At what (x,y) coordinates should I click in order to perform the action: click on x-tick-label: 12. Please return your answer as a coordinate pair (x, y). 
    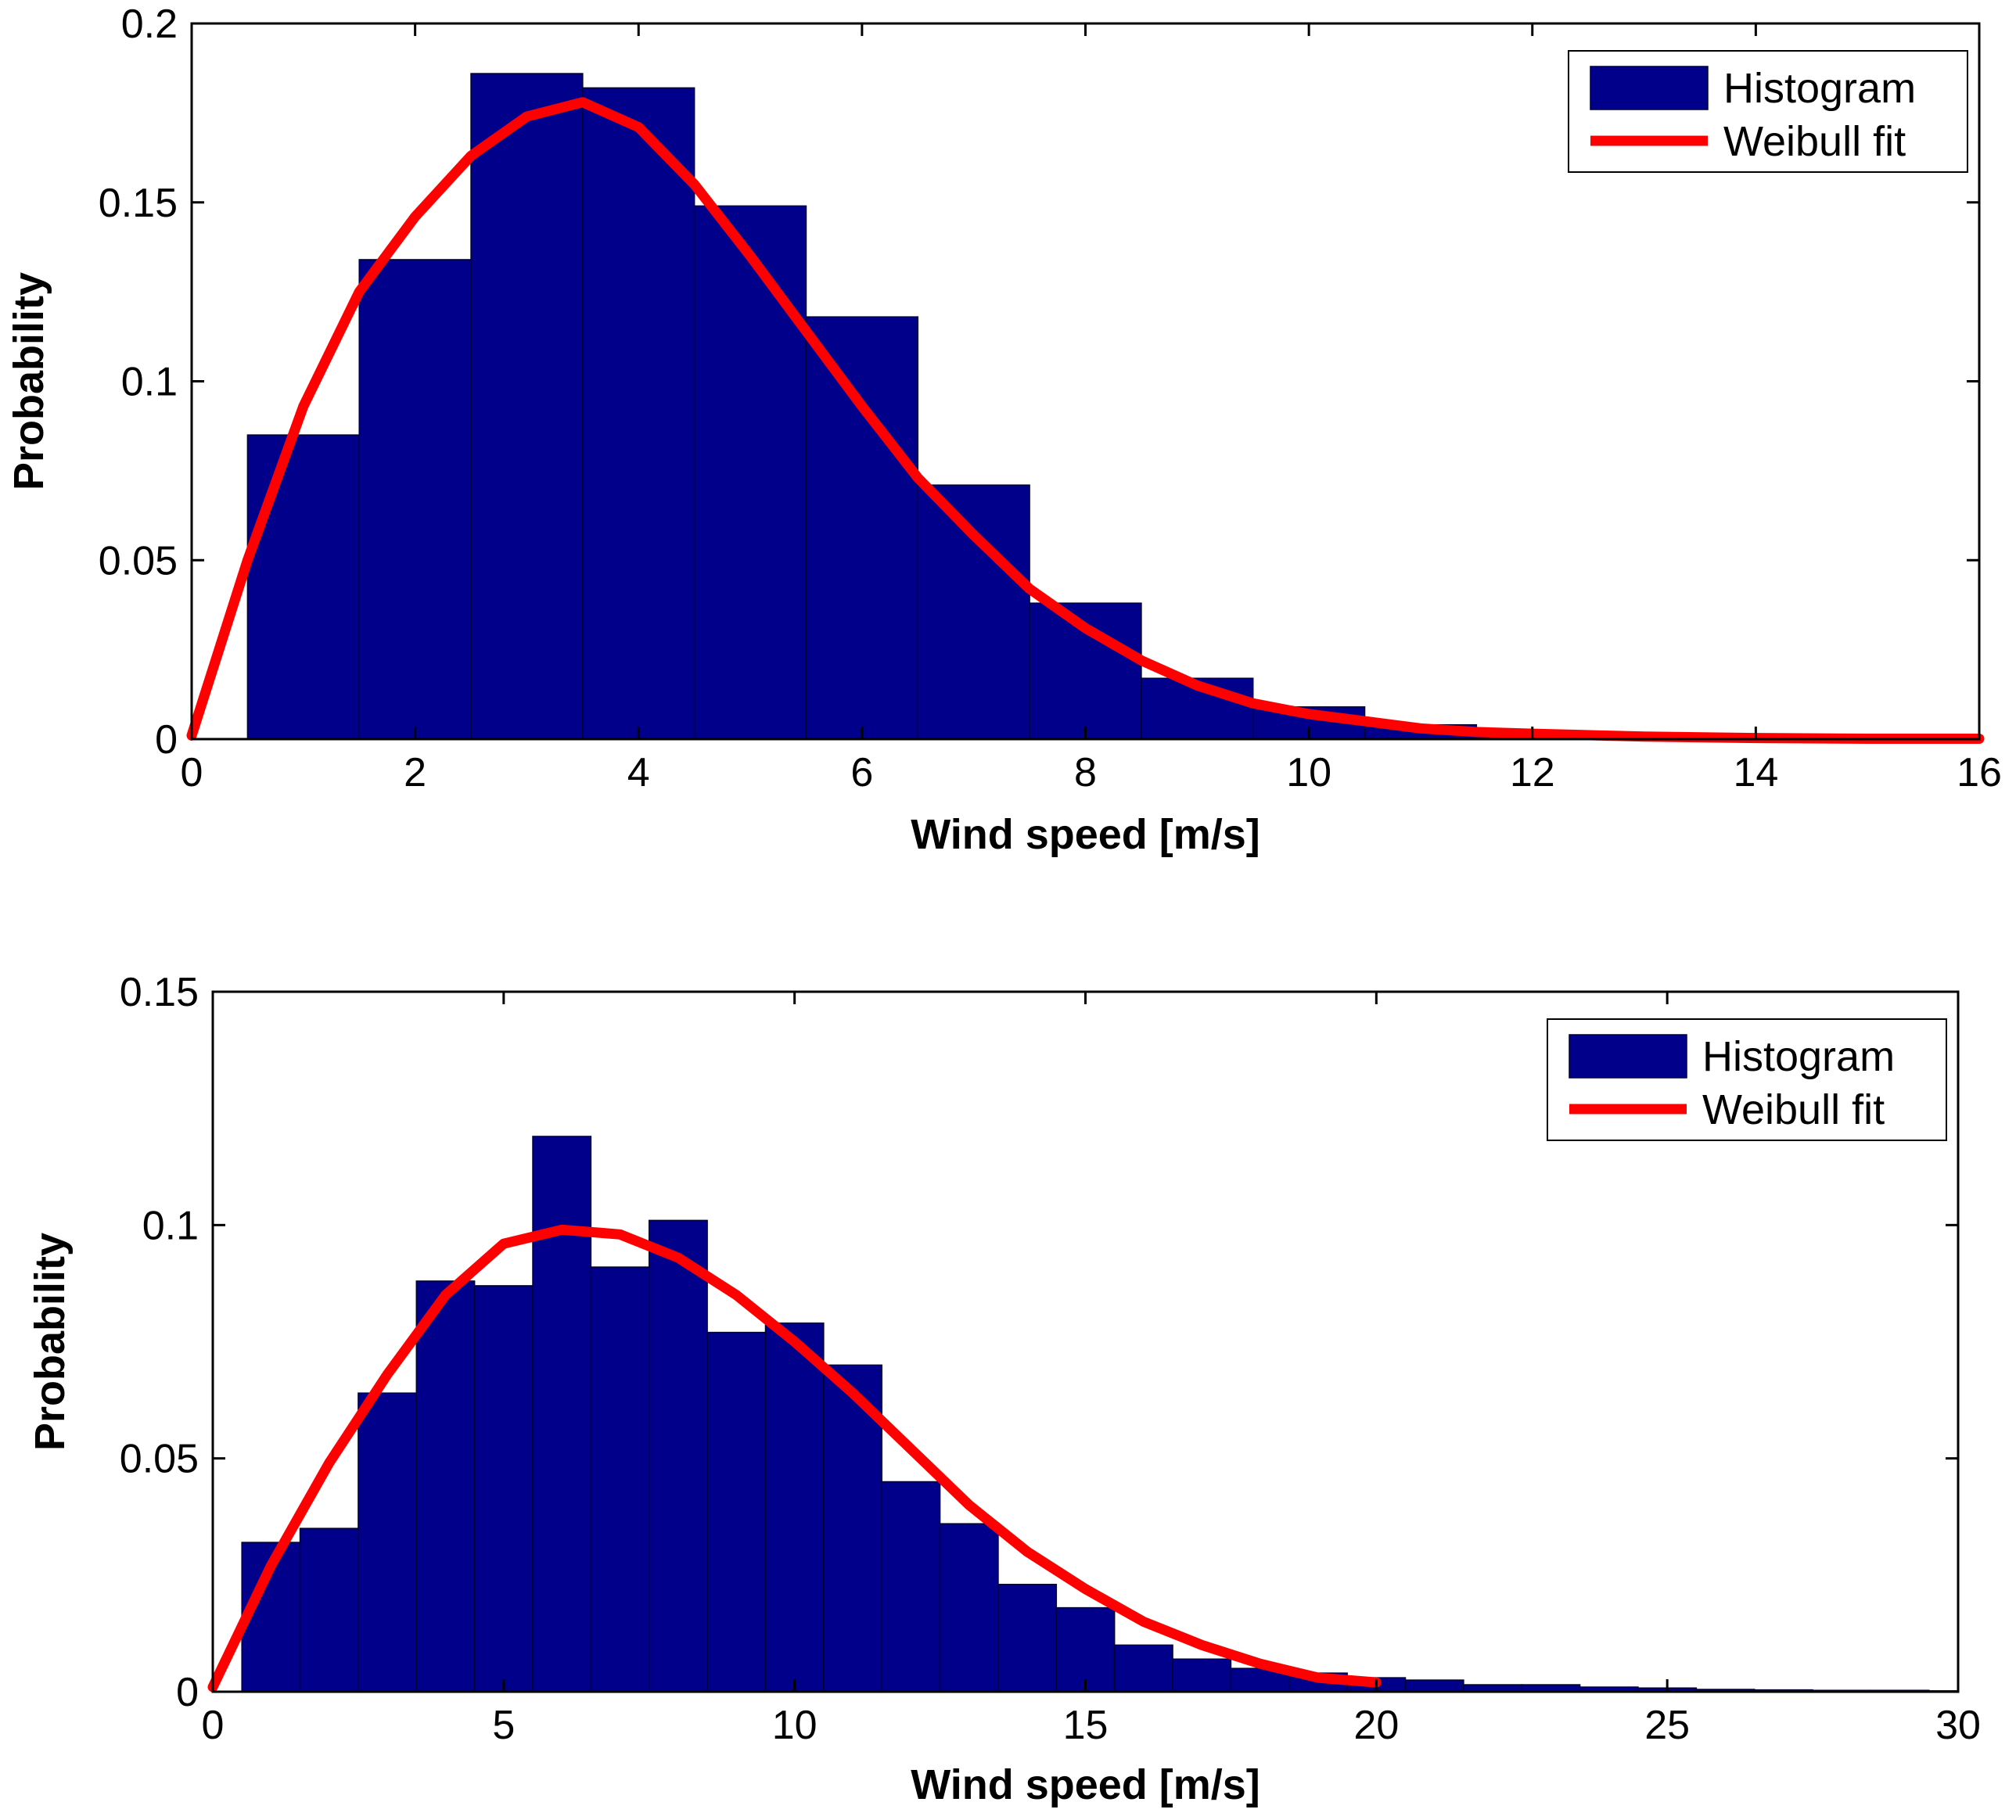
    Looking at the image, I should click on (1532, 772).